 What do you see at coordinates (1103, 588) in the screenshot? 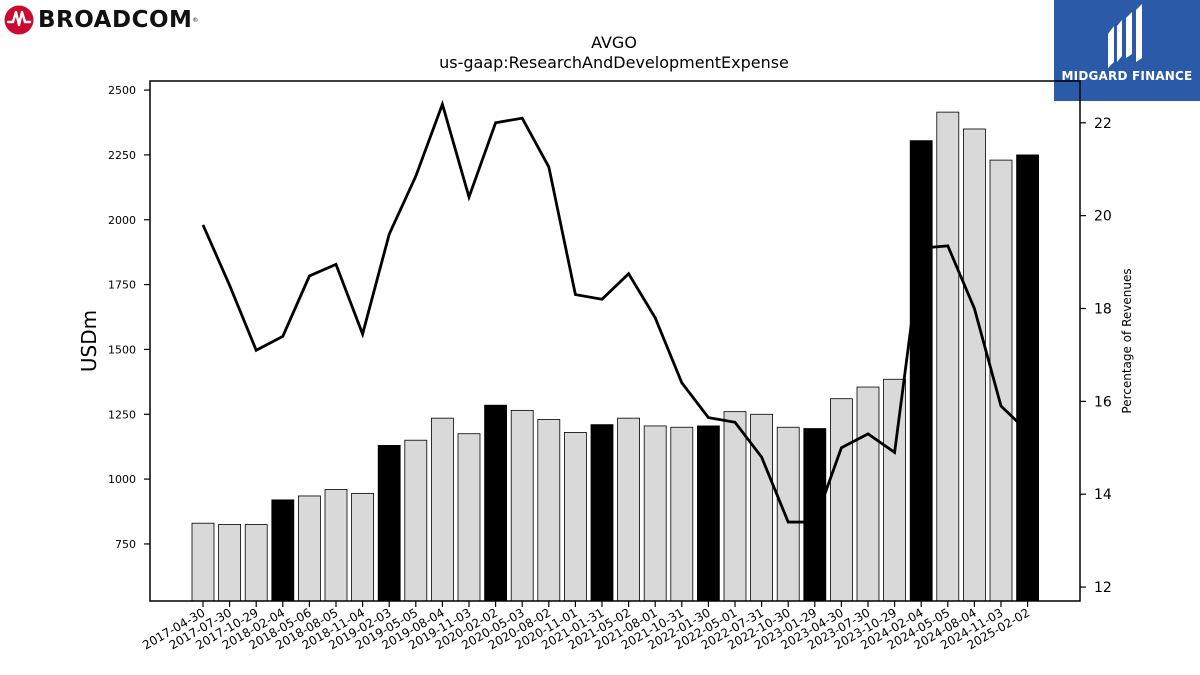
I see `y2-tick-label: 12` at bounding box center [1103, 588].